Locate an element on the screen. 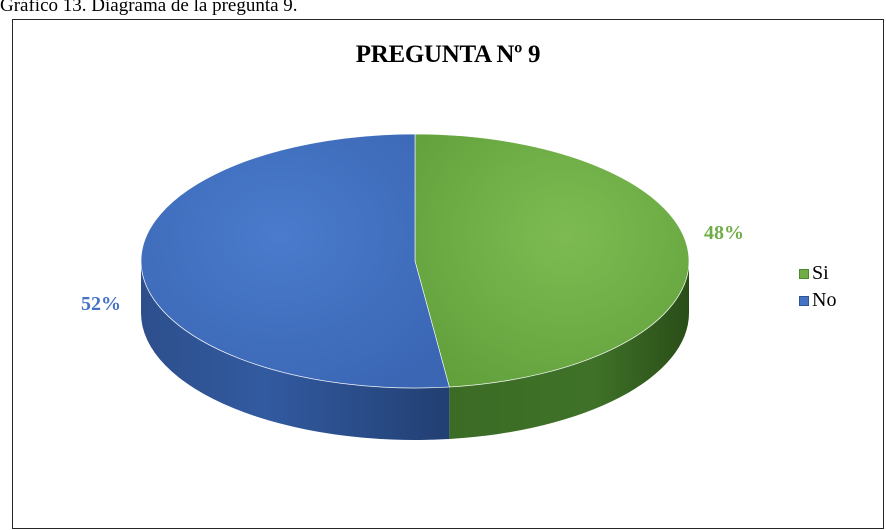 The image size is (886, 530). legend-swatch-si is located at coordinates (804, 273).